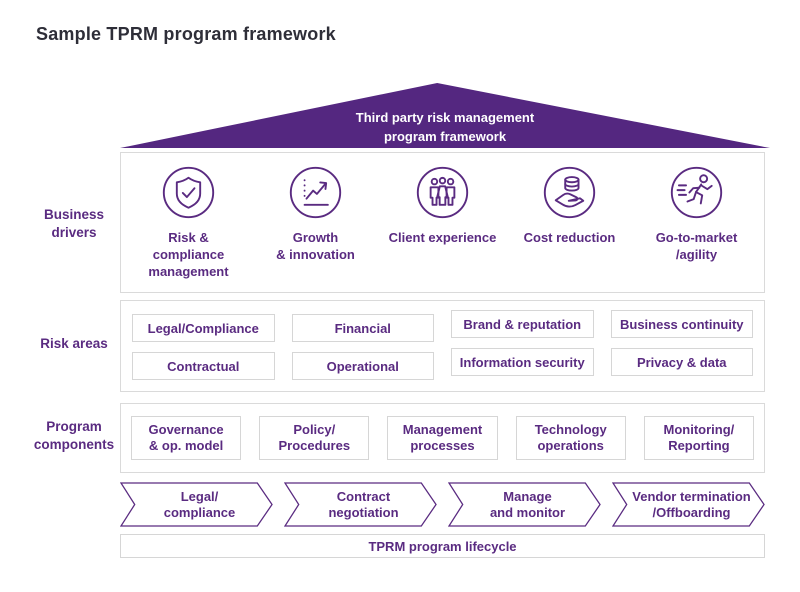  I want to click on driver-go-to-market: Go-to-market /agility, so click(696, 213).